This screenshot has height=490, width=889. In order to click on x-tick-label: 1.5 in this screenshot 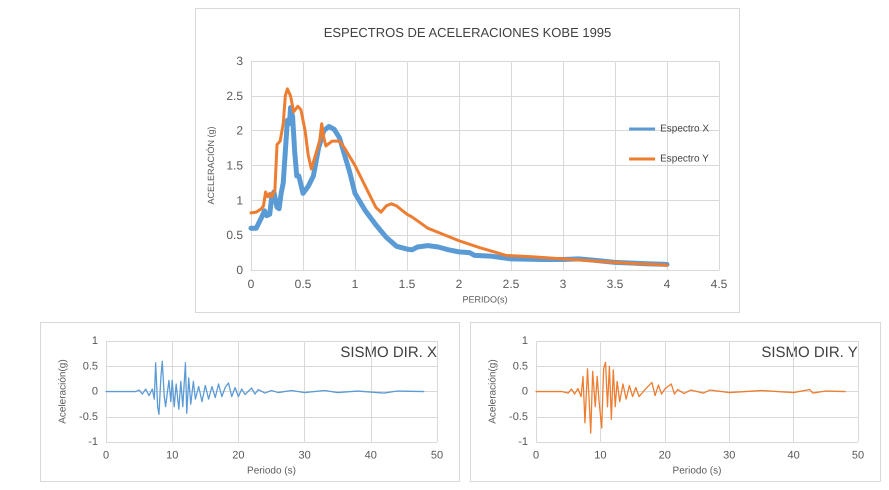, I will do `click(407, 284)`.